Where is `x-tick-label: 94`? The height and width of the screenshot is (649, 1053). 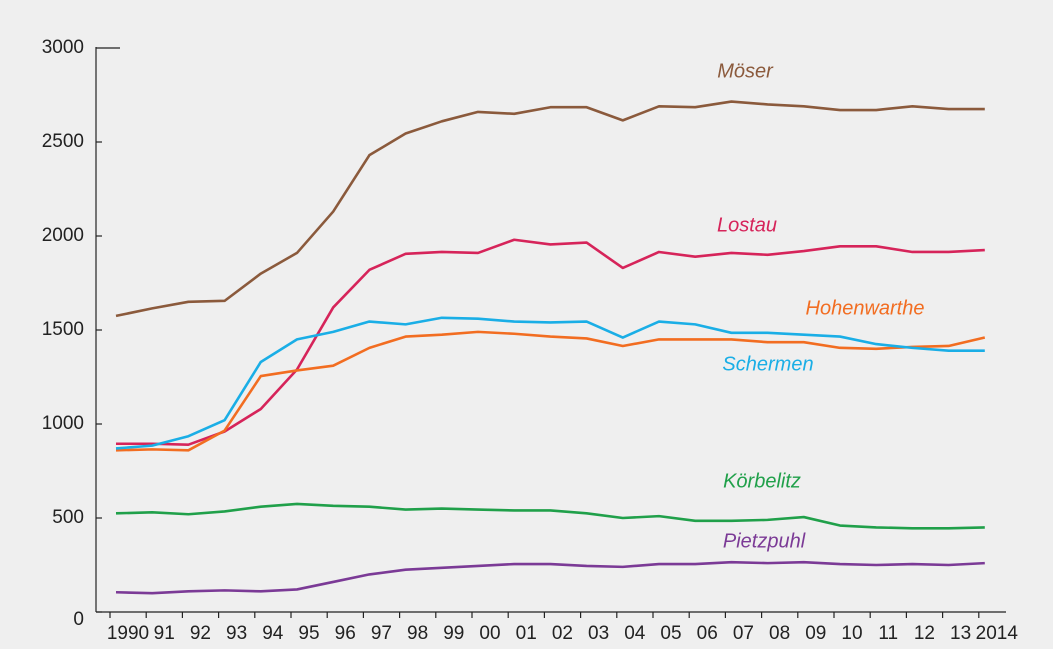
x-tick-label: 94 is located at coordinates (273, 633).